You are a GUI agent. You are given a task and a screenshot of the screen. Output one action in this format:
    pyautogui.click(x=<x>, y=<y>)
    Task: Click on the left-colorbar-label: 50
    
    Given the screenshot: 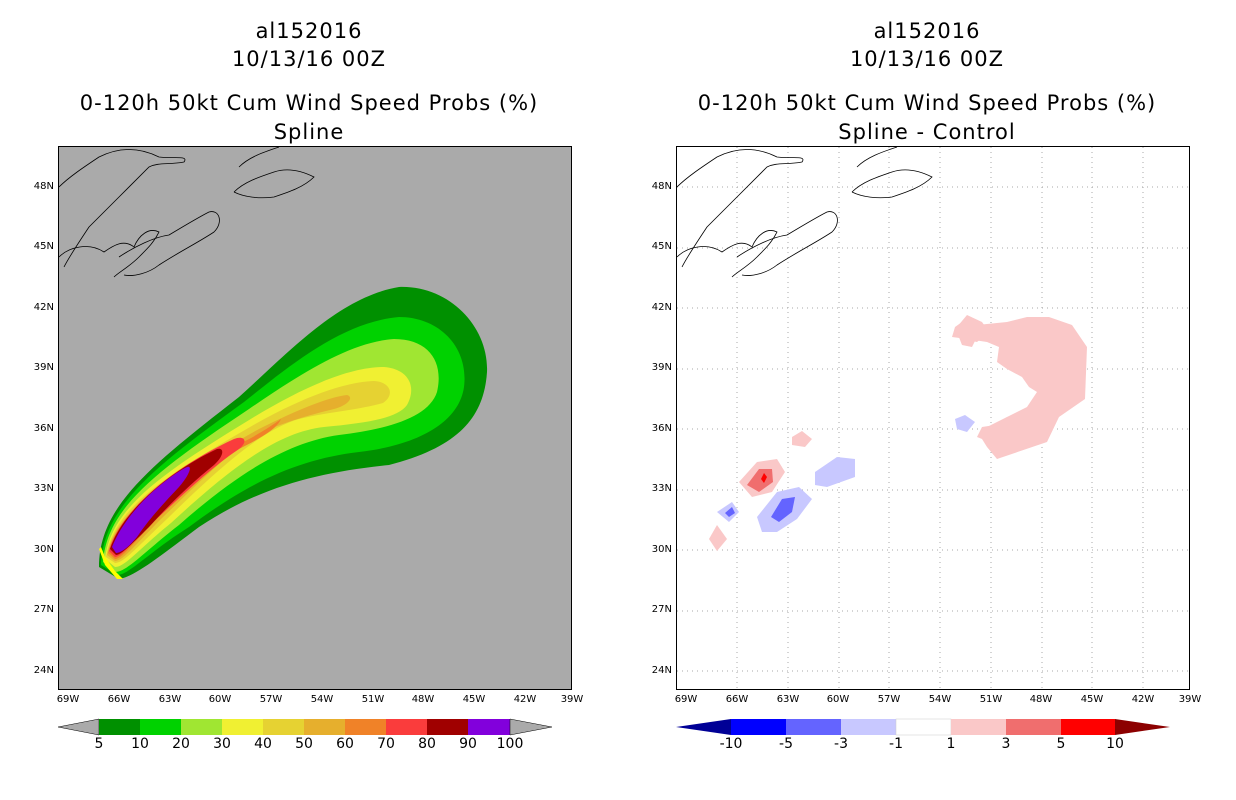 What is the action you would take?
    pyautogui.click(x=304, y=744)
    